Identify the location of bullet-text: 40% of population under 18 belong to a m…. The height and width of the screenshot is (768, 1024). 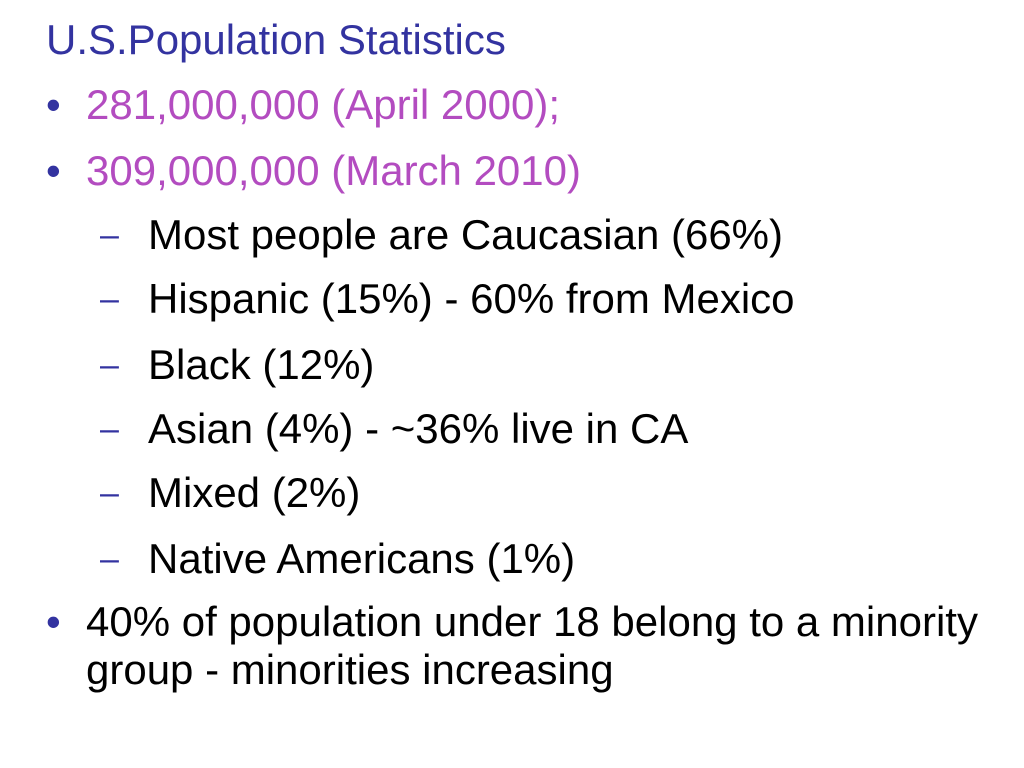
(532, 645).